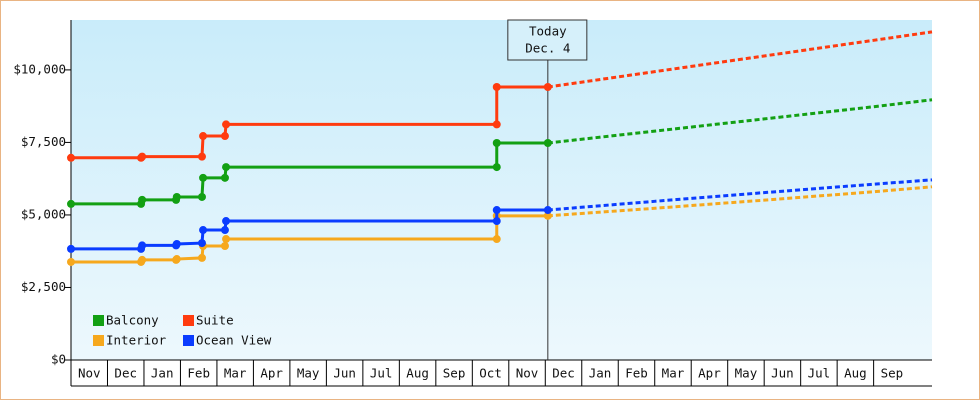  Describe the element at coordinates (548, 31) in the screenshot. I see `today-label: Today` at that location.